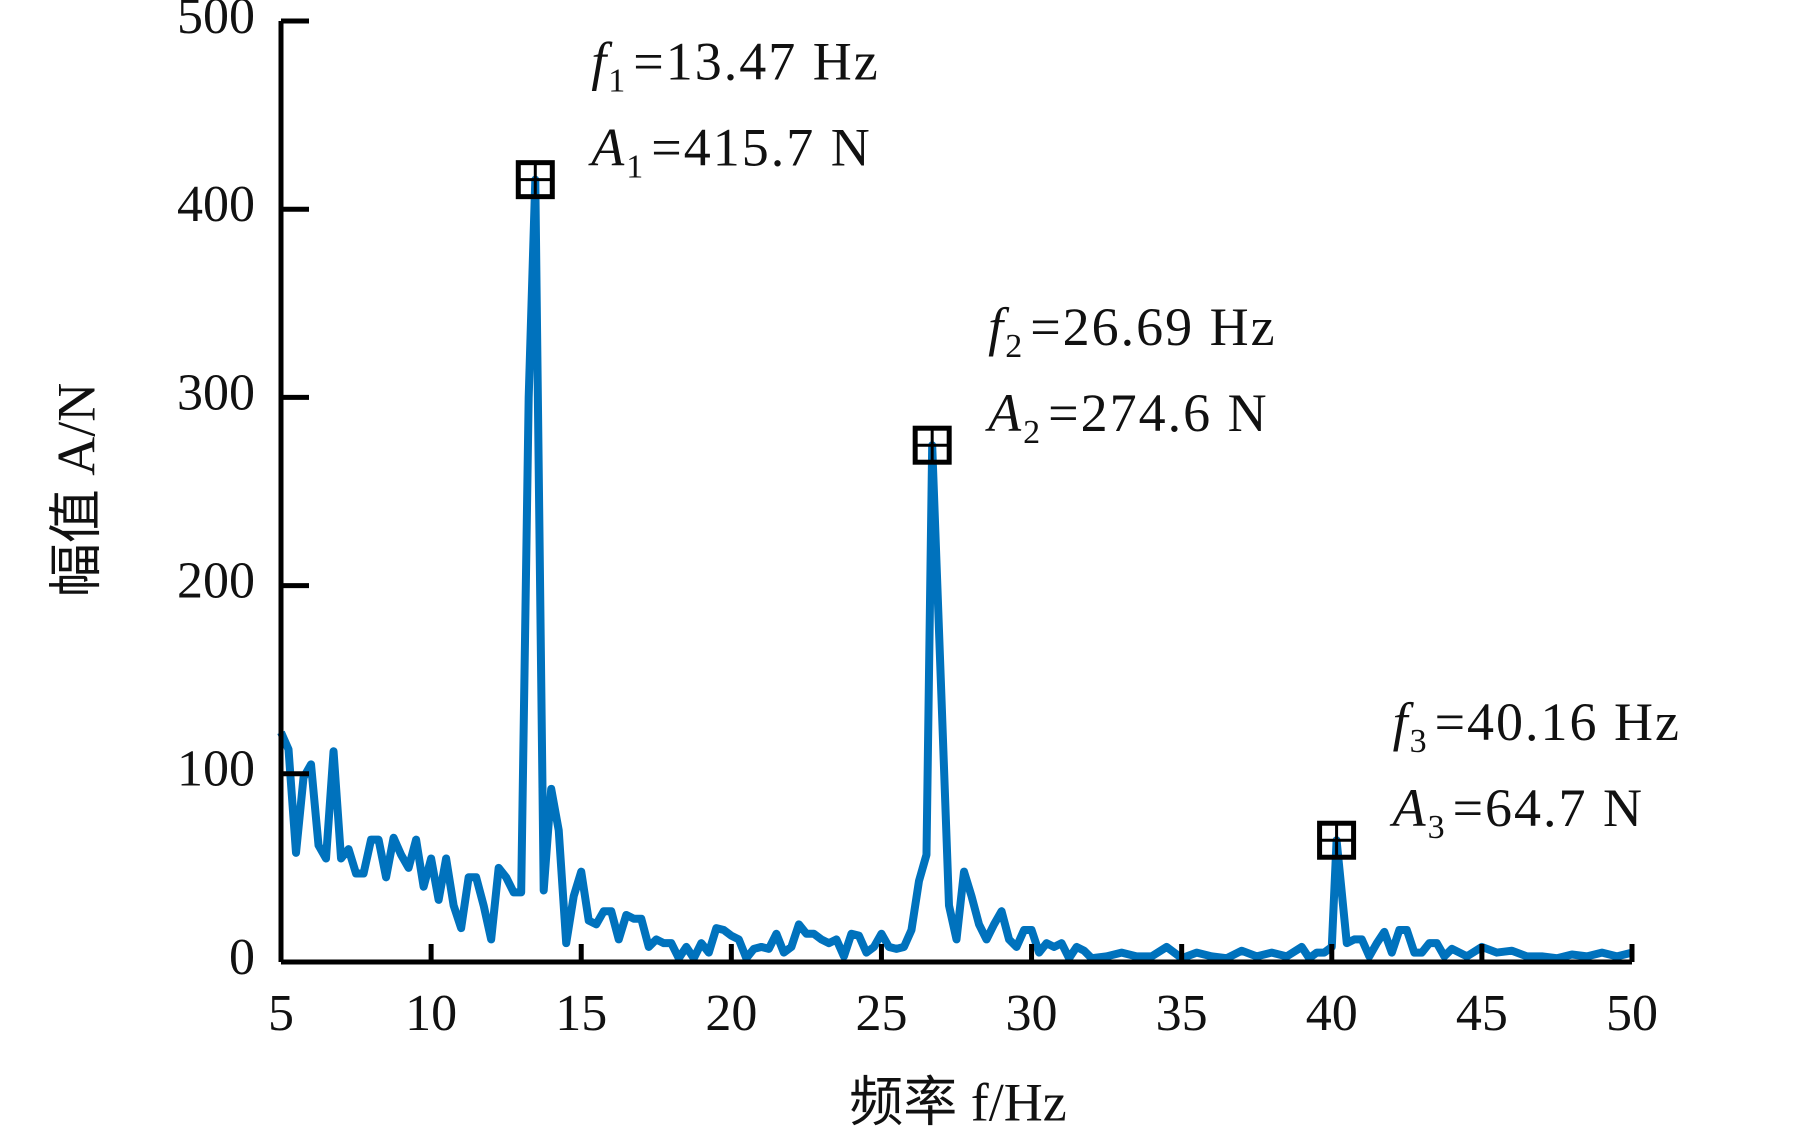  I want to click on annotation-text: =415.7 N, so click(761, 148).